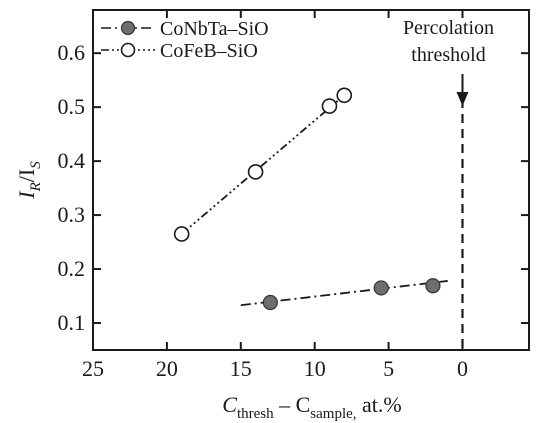 The height and width of the screenshot is (423, 539). Describe the element at coordinates (448, 28) in the screenshot. I see `threshold-annotation: Percolation` at that location.